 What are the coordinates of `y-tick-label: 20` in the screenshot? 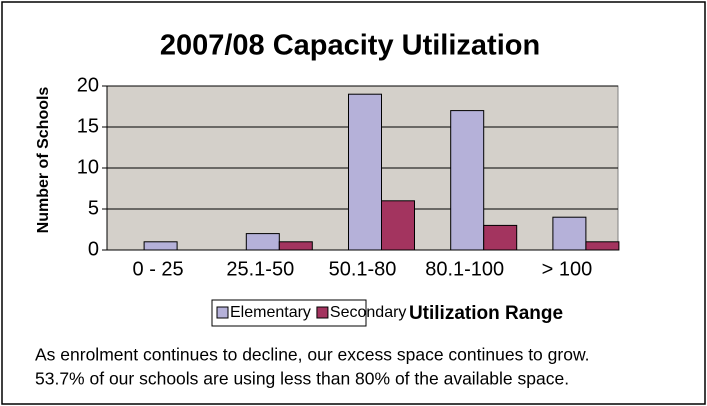 It's located at (88, 85).